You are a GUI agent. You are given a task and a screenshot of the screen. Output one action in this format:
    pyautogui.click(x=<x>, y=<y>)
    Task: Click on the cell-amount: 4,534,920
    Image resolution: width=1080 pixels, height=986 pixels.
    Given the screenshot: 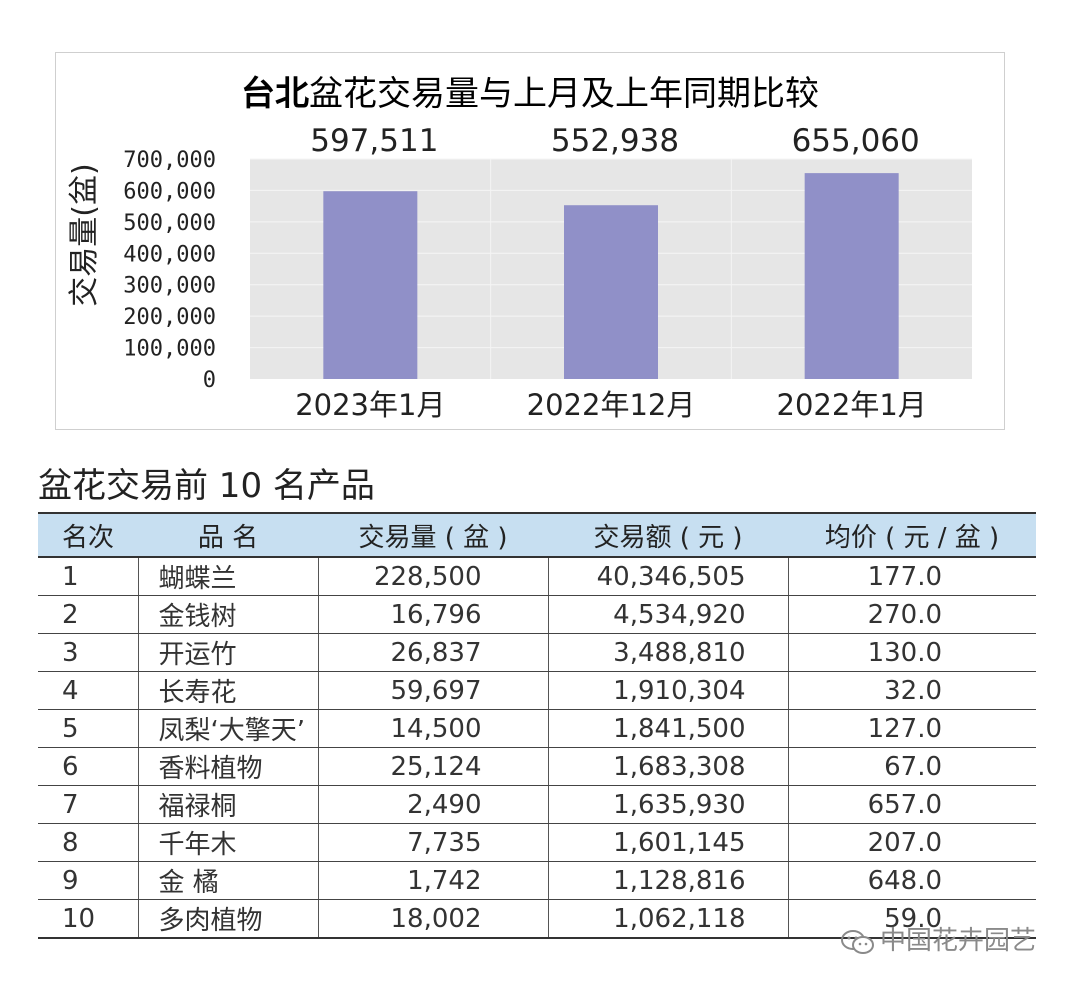 What is the action you would take?
    pyautogui.click(x=667, y=614)
    